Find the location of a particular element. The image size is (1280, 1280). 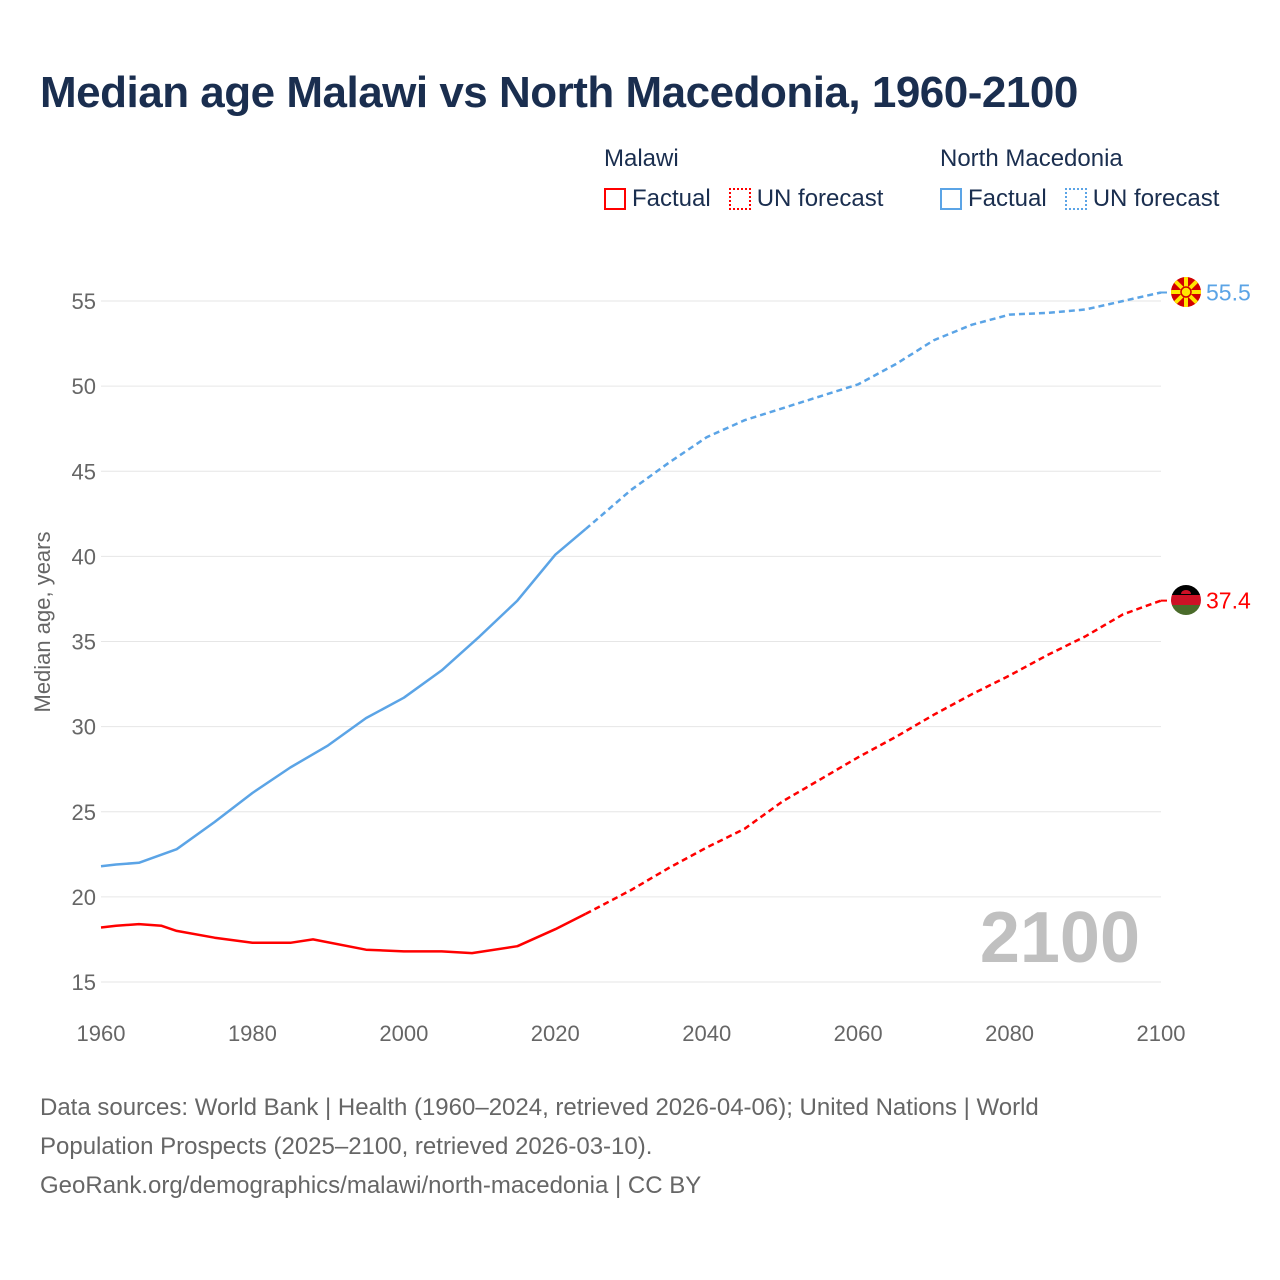

north-macedonia-flag-icon is located at coordinates (1186, 292).